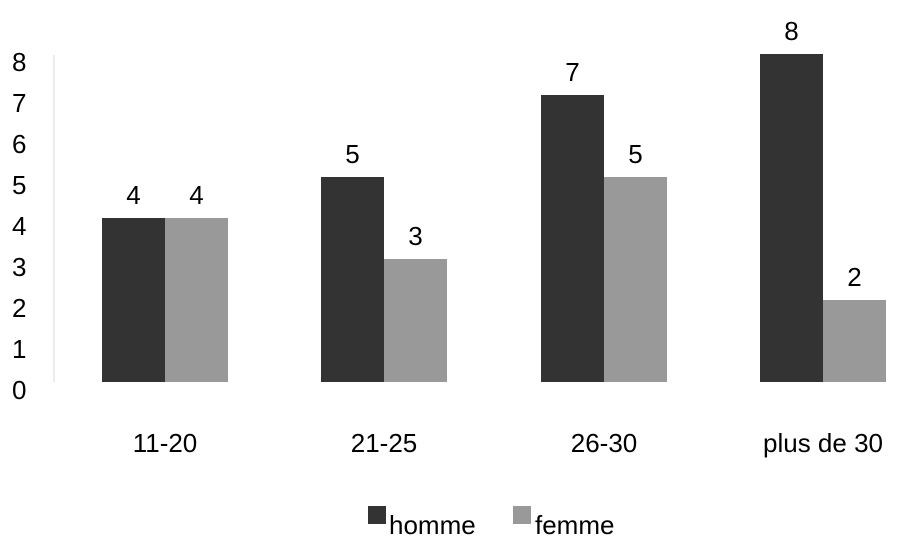 This screenshot has width=898, height=538. I want to click on data-label-femme-1: 3, so click(415, 236).